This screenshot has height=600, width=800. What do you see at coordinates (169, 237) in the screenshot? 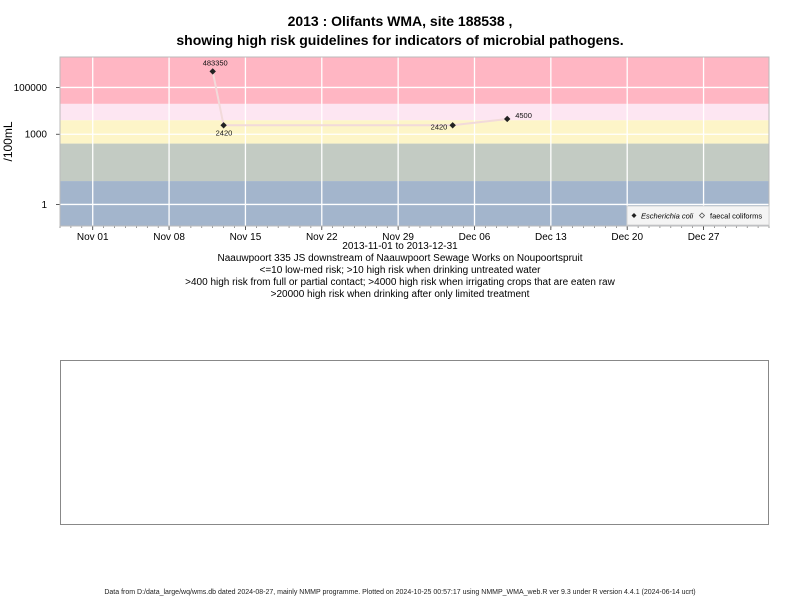
I see `x-tick-label: Nov 08` at bounding box center [169, 237].